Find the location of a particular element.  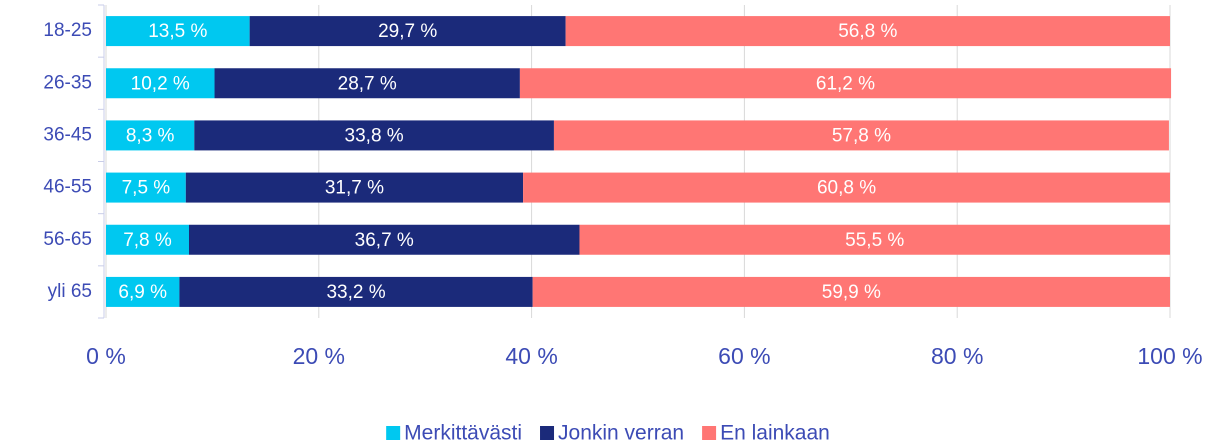

data-label: 60,8 % is located at coordinates (846, 188).